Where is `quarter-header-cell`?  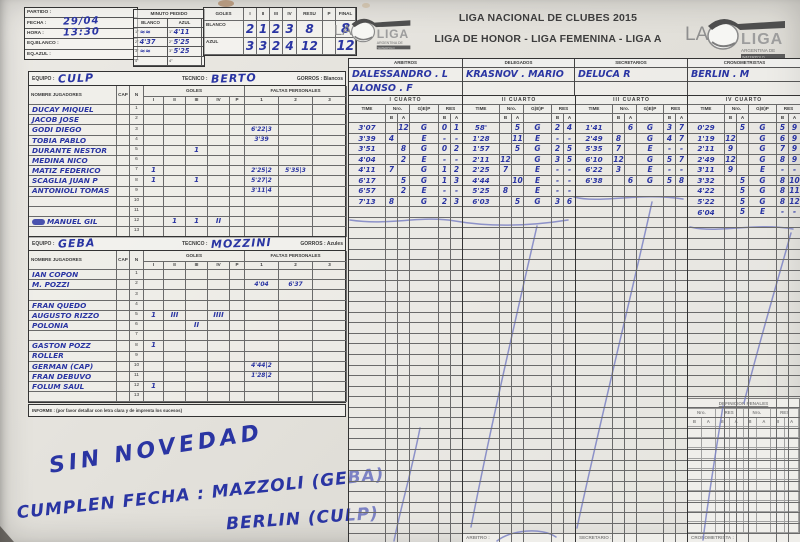
quarter-header-cell is located at coordinates (481, 118).